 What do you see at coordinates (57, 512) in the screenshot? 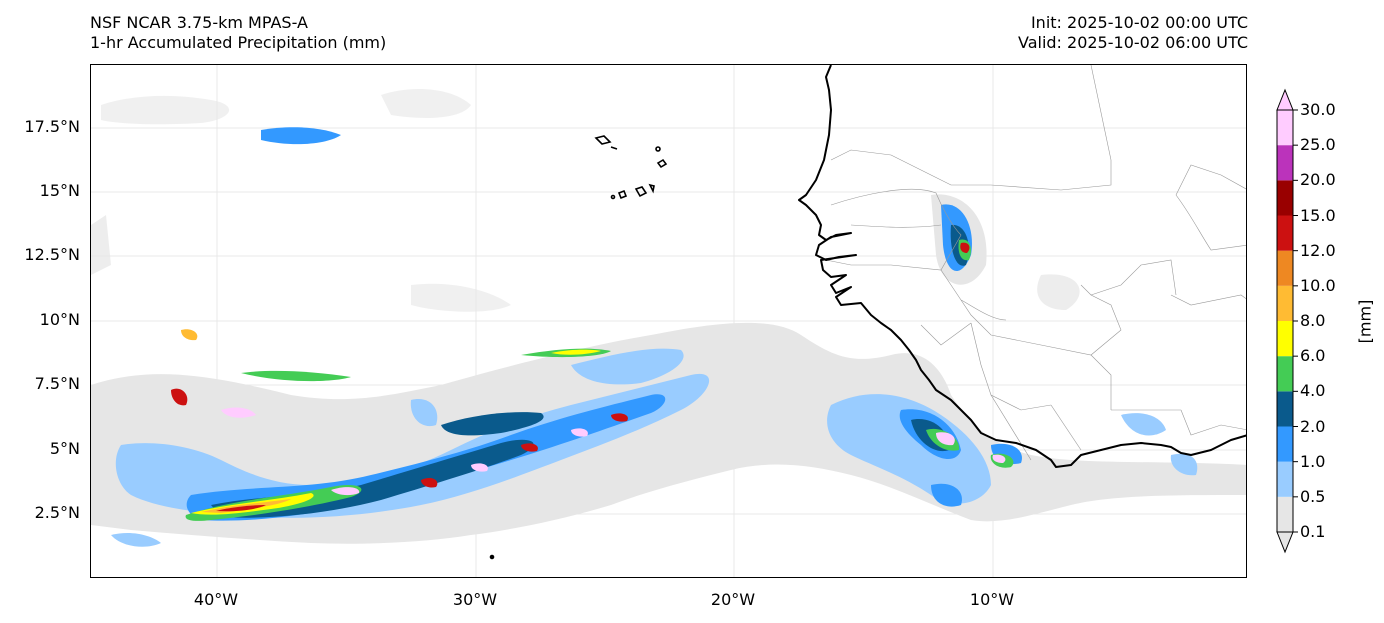
I see `lat-label: 2.5°N` at bounding box center [57, 512].